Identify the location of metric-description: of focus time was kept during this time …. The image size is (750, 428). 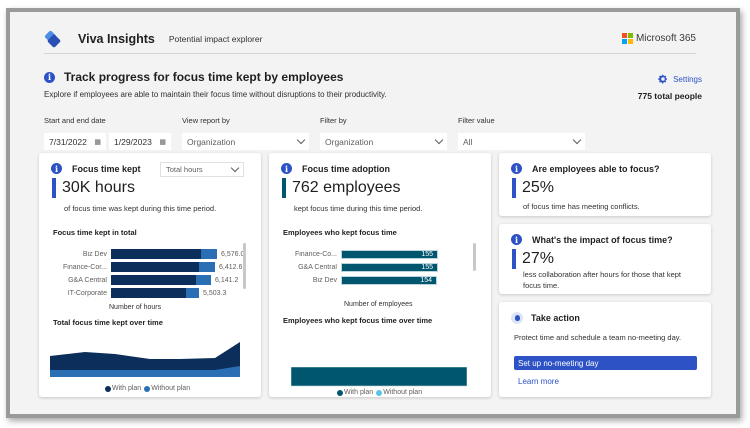
(140, 208).